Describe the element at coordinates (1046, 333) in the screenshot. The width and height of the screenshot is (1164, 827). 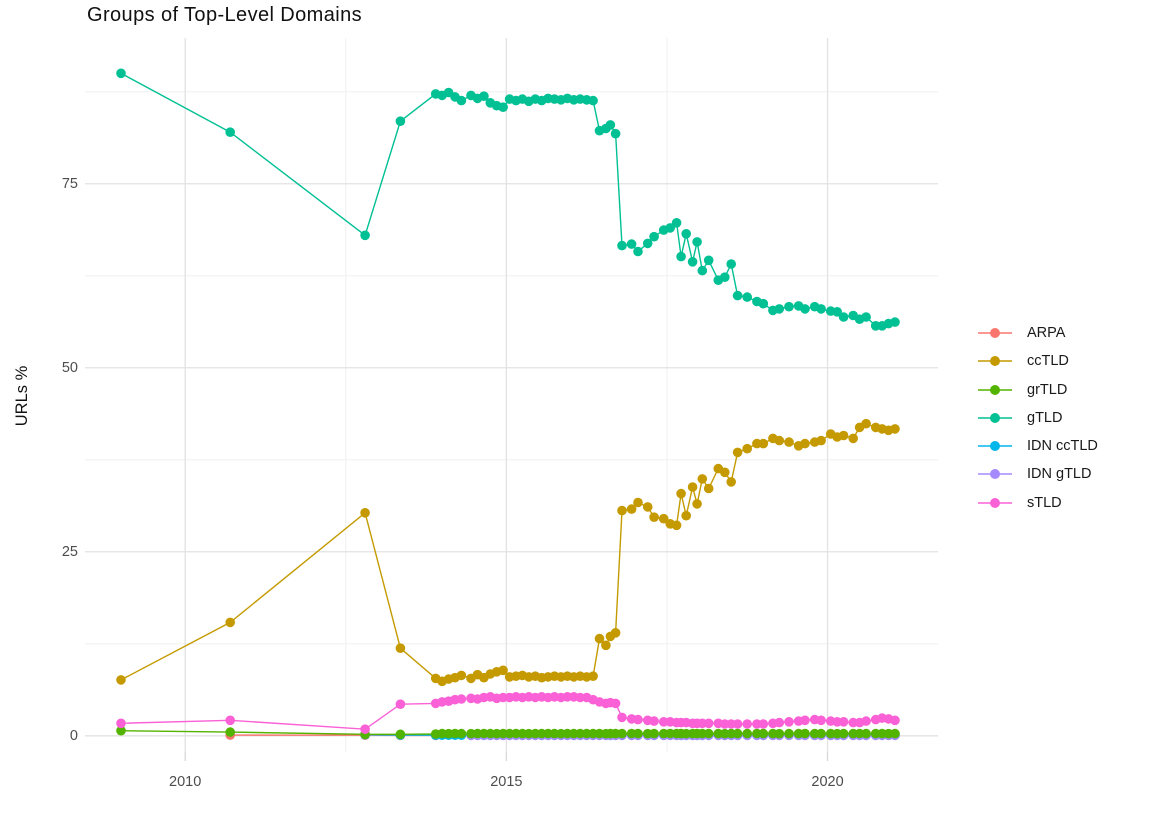
I see `legend-label: ARPA` at that location.